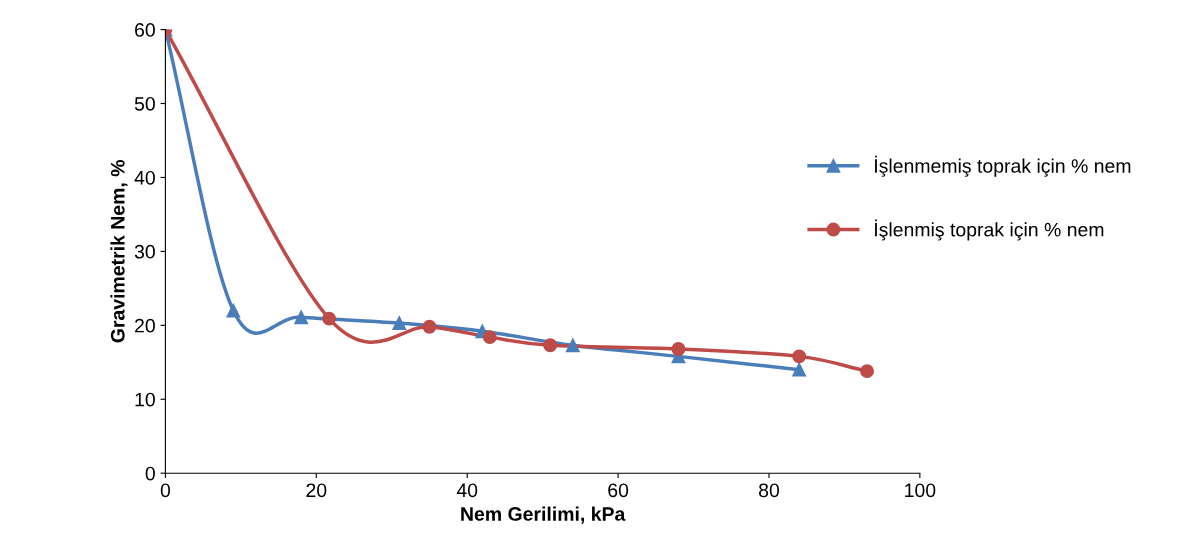  Describe the element at coordinates (144, 177) in the screenshot. I see `y-tick-label: 40` at that location.